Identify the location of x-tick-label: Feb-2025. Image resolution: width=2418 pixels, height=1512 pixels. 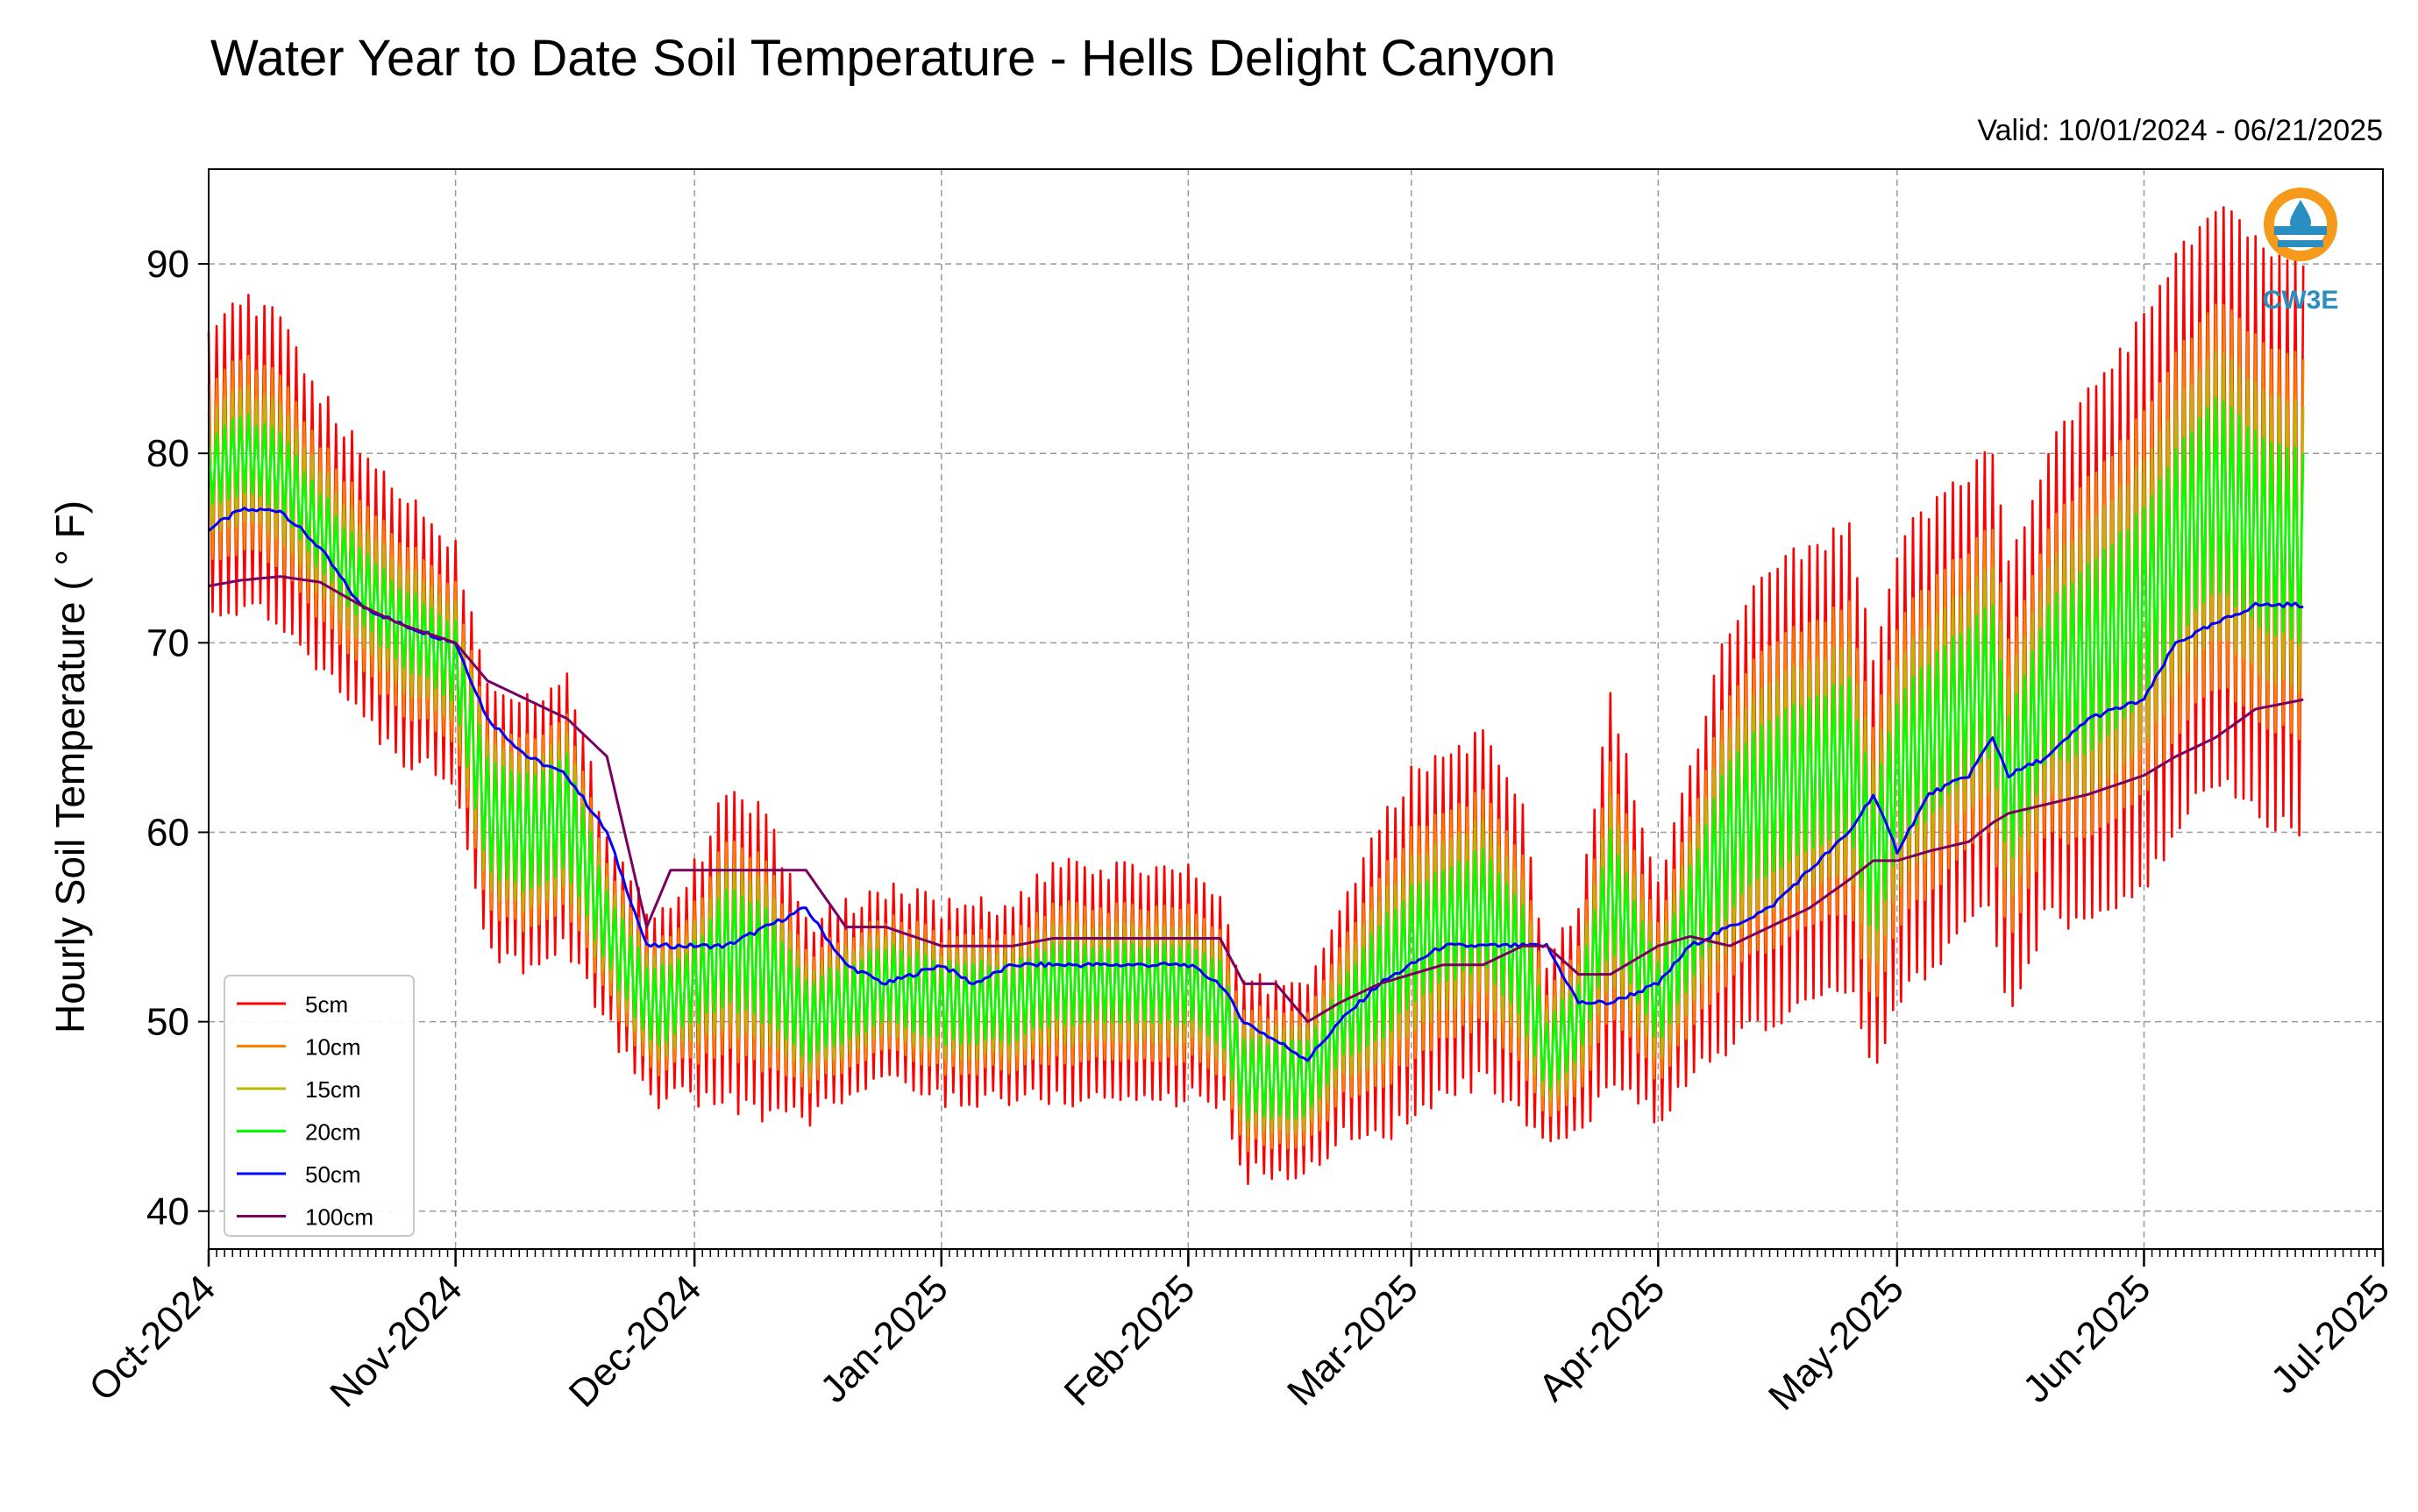
(1130, 1340).